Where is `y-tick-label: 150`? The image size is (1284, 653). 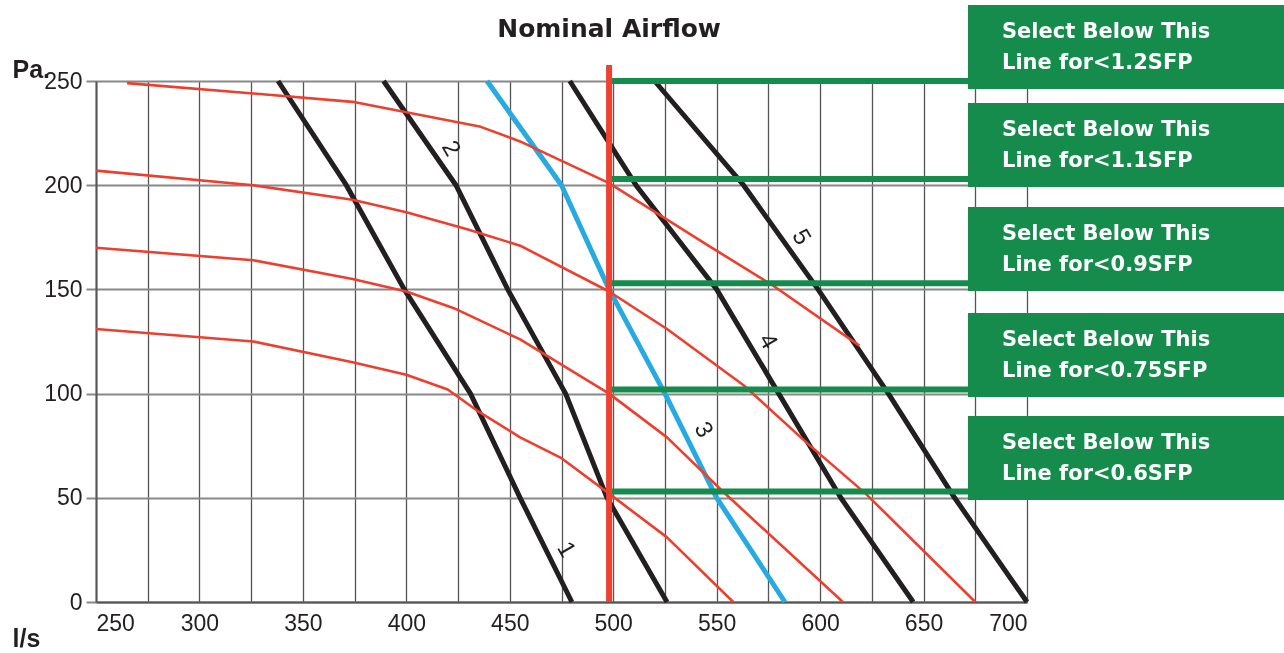
y-tick-label: 150 is located at coordinates (63, 288).